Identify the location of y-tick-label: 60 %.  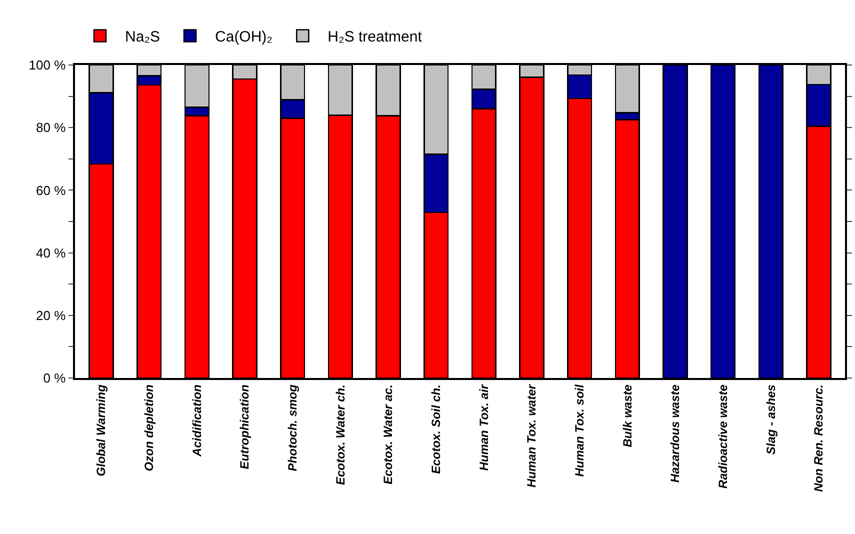
(51, 190).